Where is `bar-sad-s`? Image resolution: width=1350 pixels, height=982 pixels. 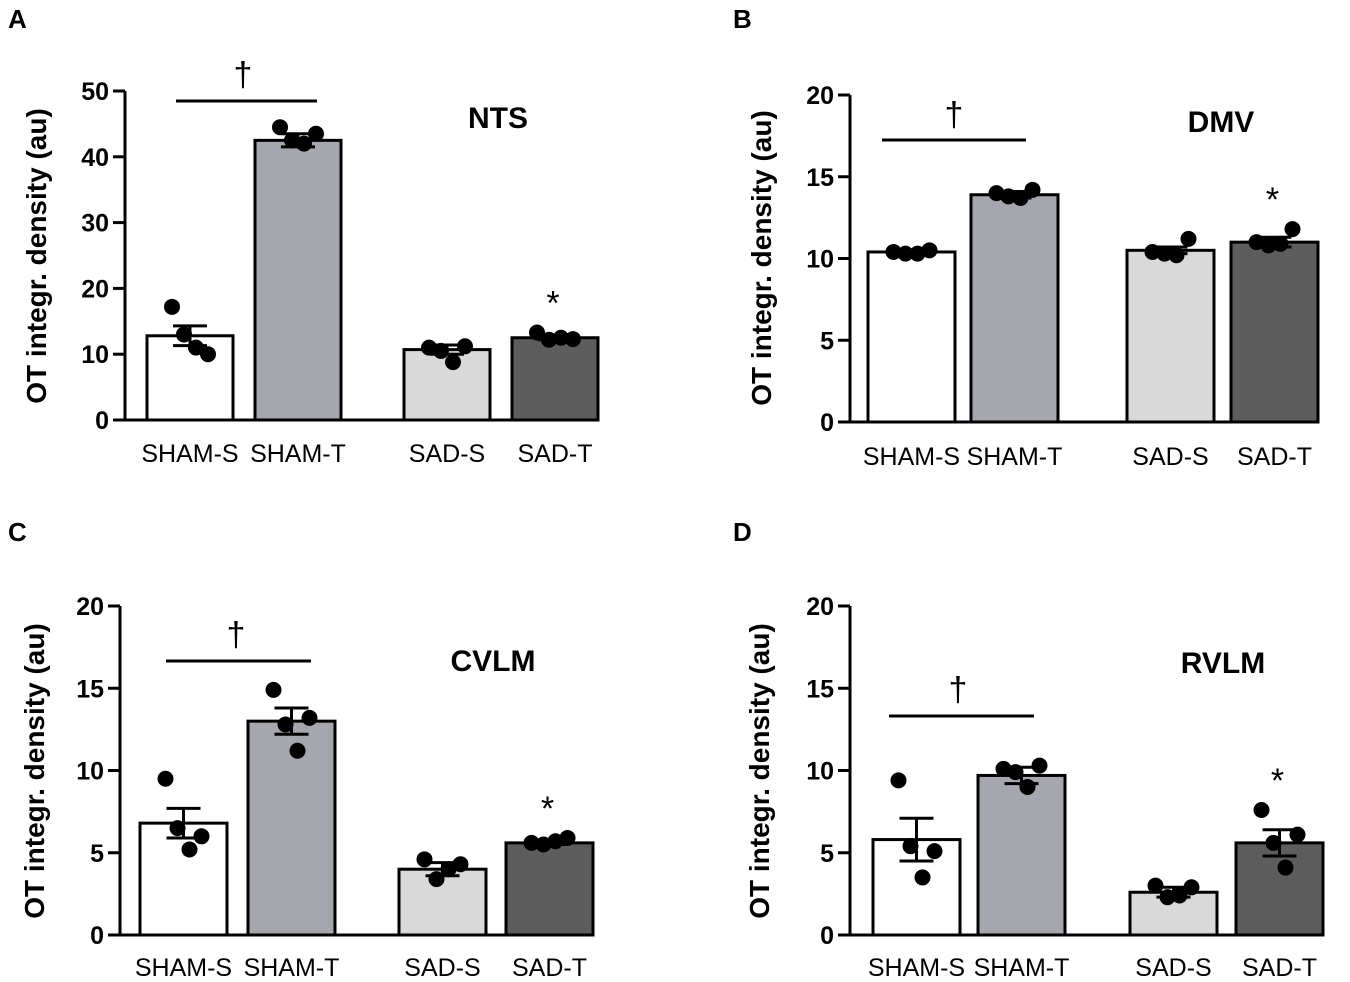 bar-sad-s is located at coordinates (1170, 336).